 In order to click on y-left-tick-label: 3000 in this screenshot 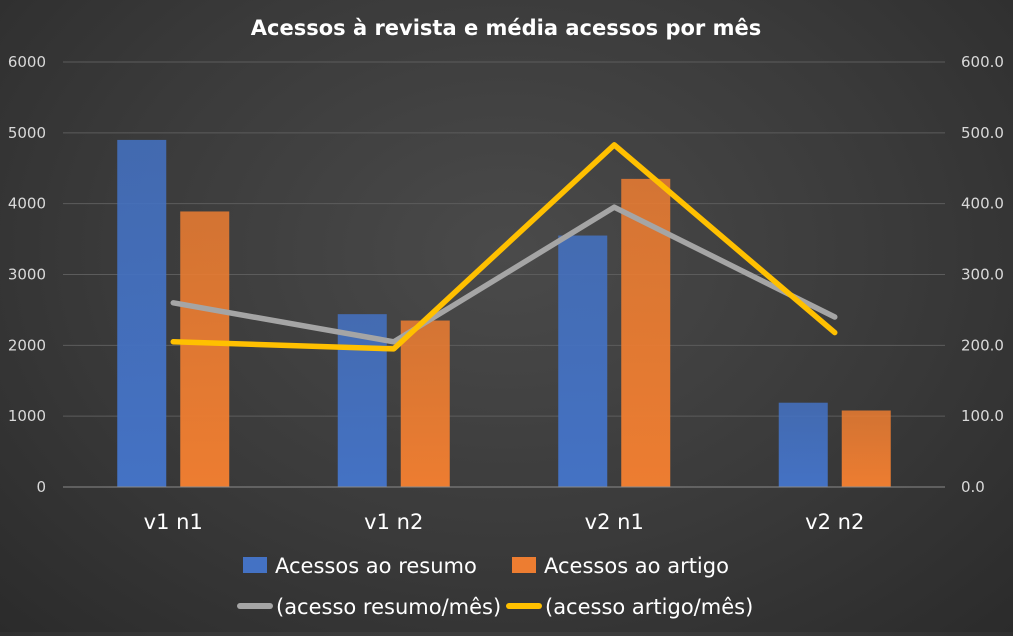, I will do `click(27, 275)`.